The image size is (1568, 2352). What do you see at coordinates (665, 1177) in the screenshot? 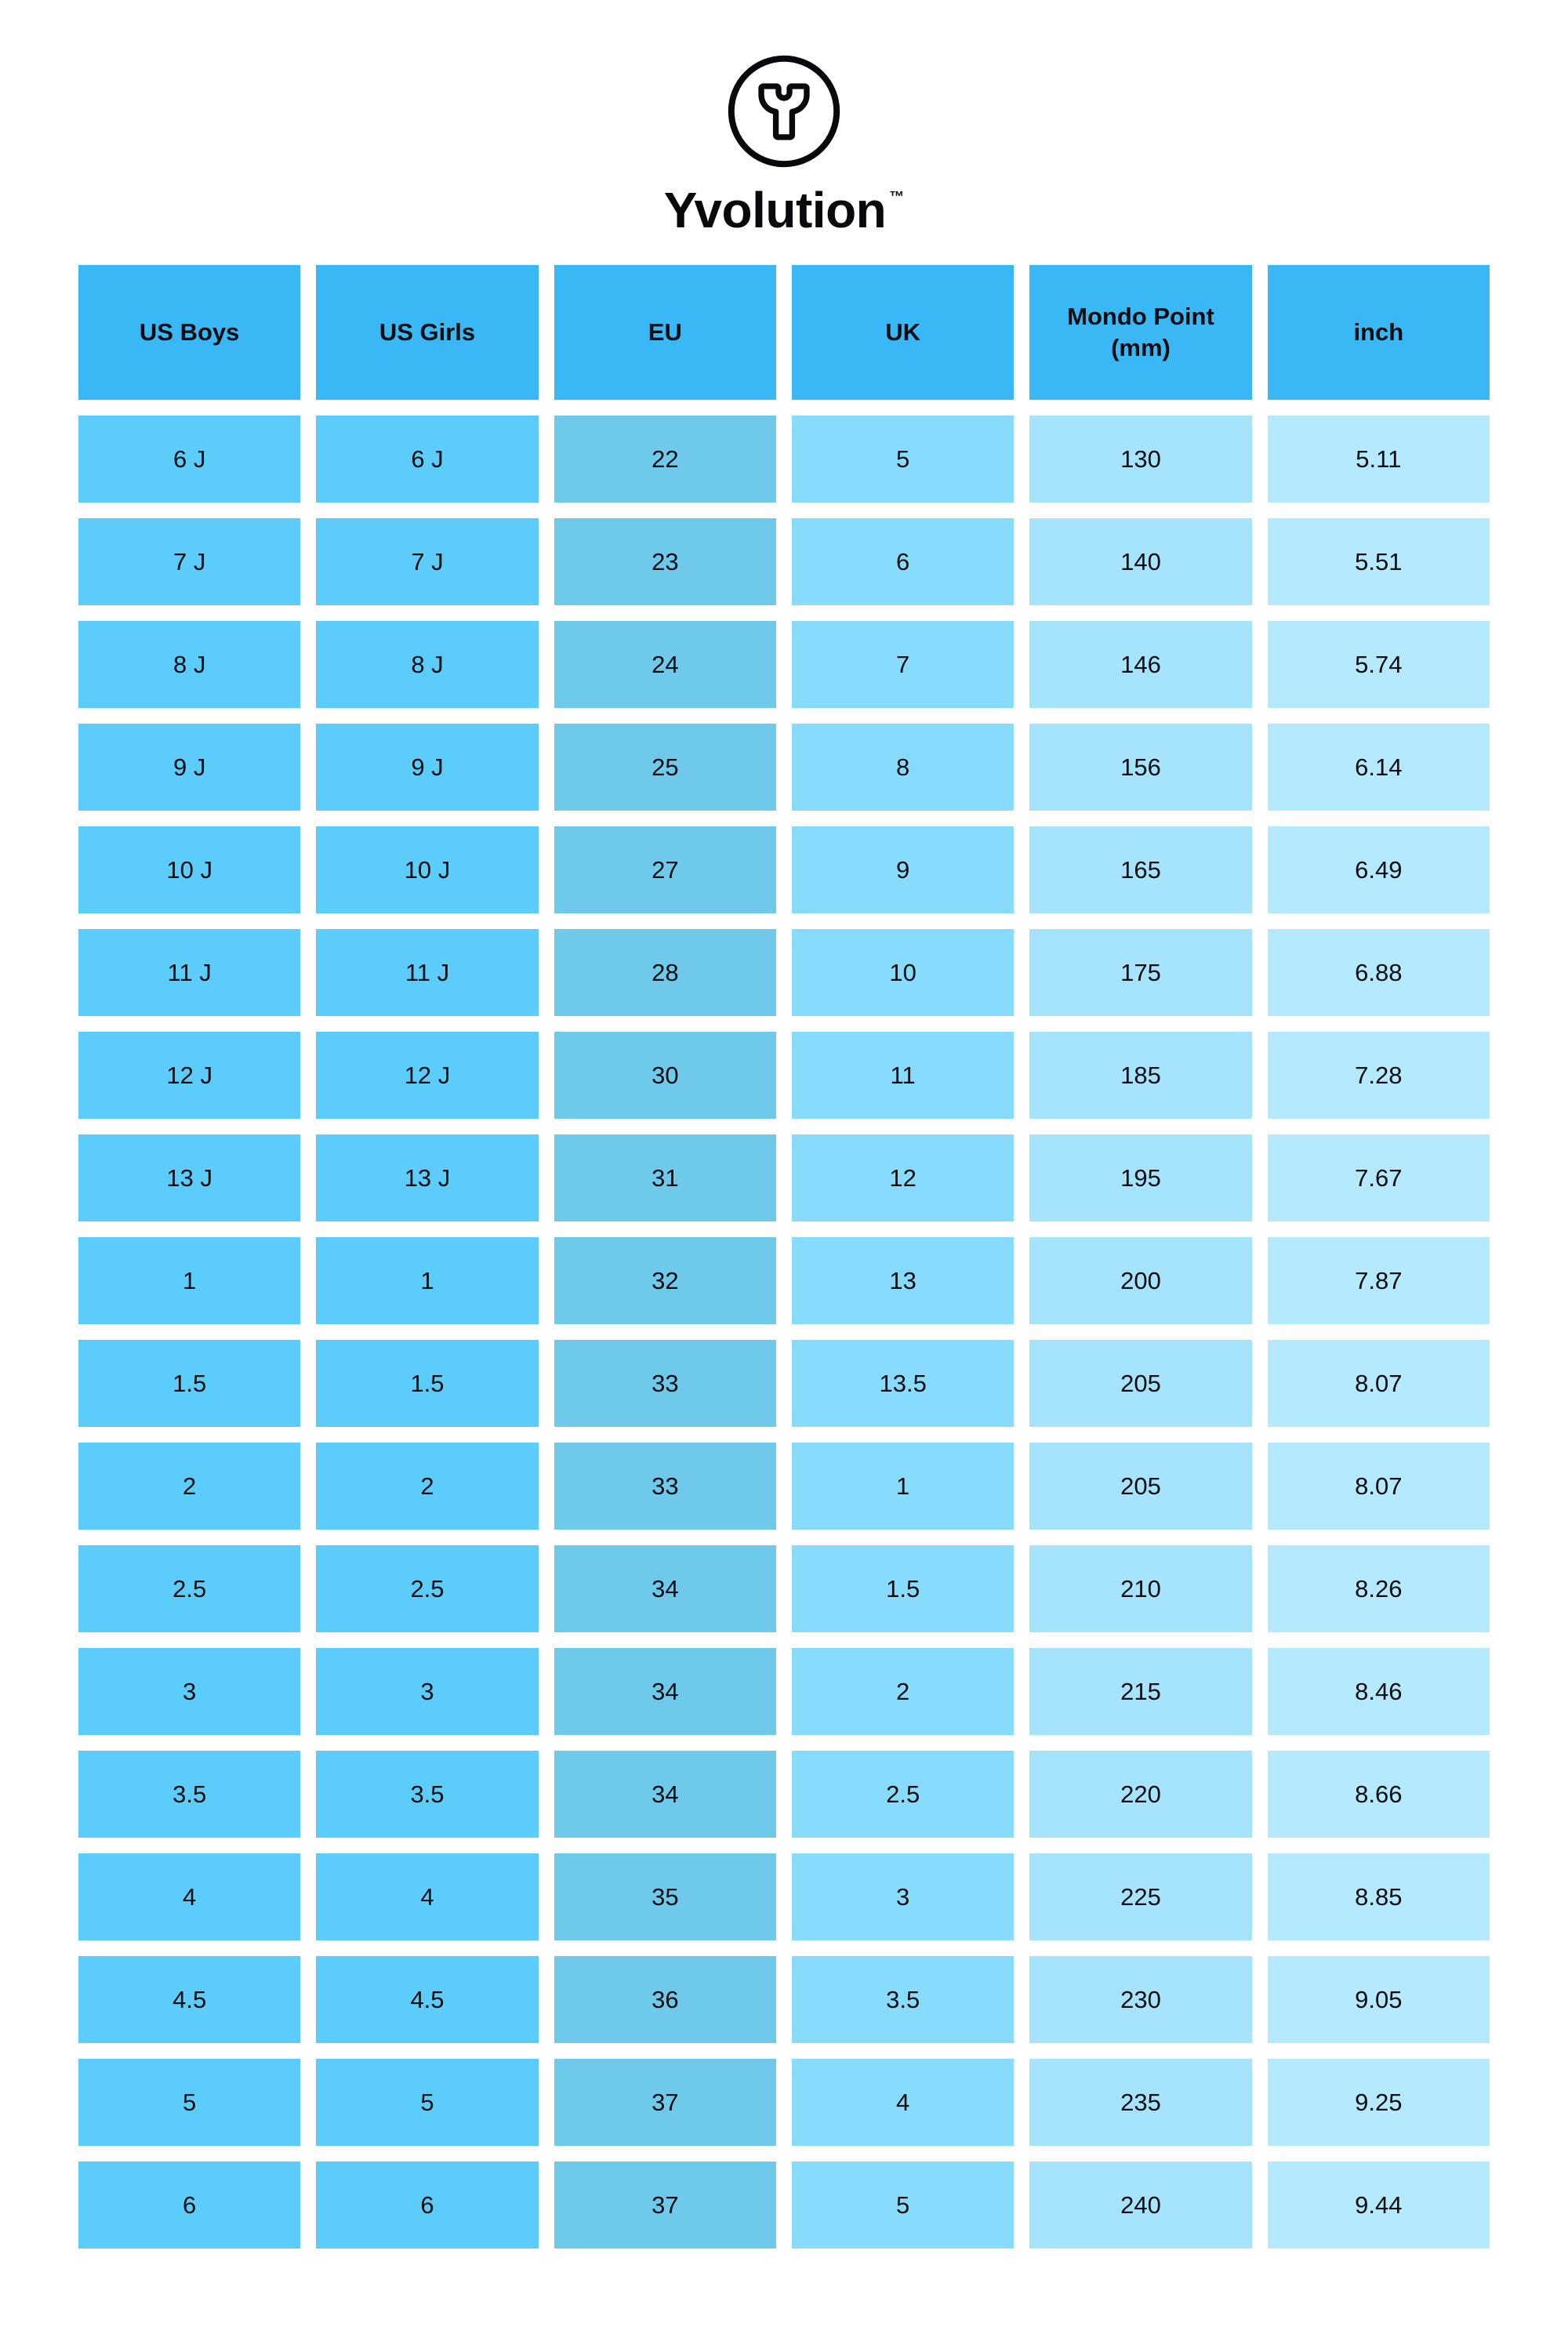
I see `cell-eu: 31` at bounding box center [665, 1177].